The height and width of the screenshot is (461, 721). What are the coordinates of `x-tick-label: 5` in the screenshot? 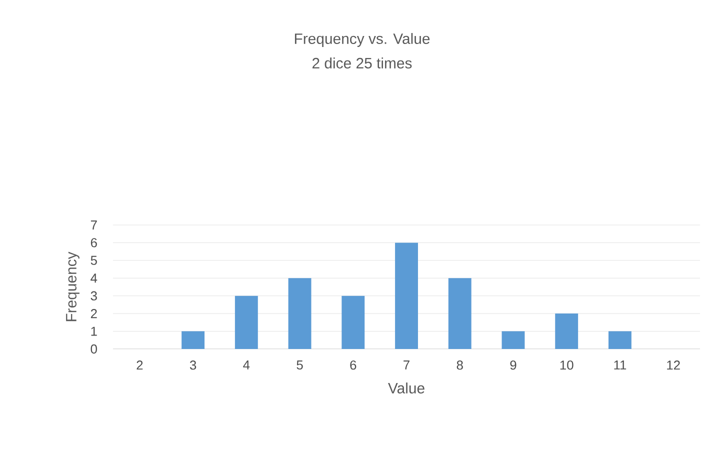 It's located at (299, 365).